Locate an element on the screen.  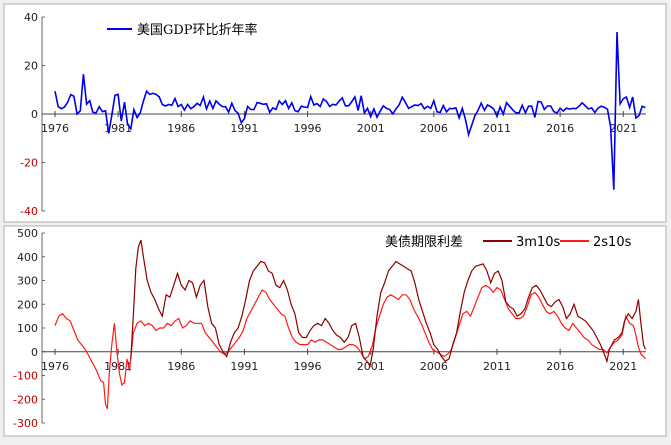
y-tick-label: -300 is located at coordinates (25, 423).